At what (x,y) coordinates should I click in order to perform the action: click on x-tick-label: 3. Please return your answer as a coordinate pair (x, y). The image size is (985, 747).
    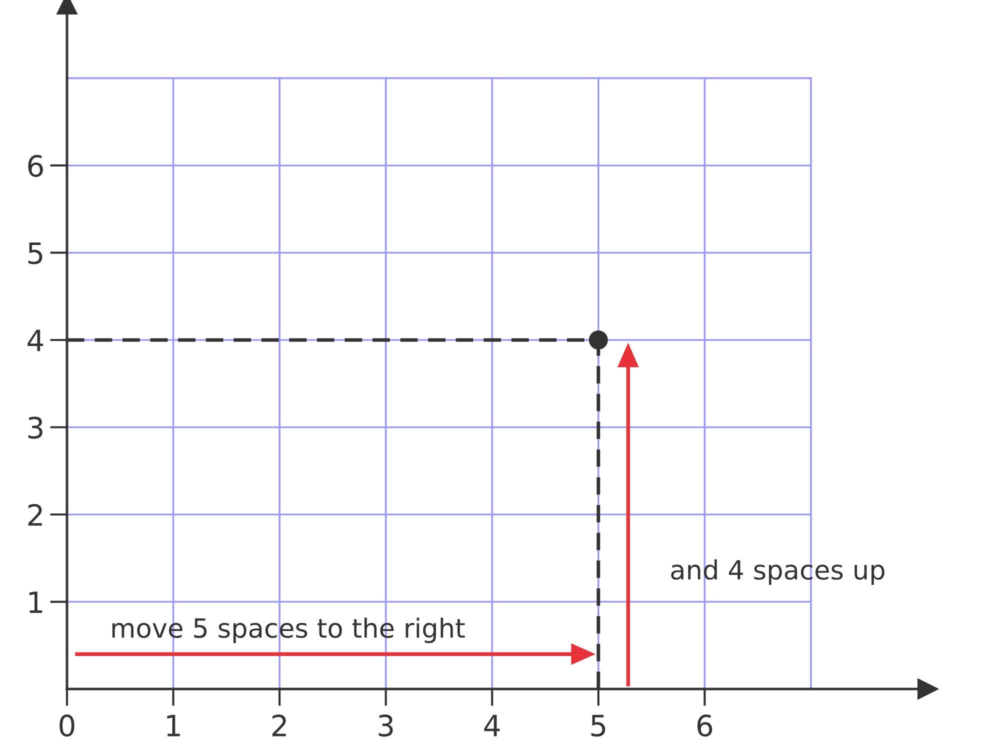
    Looking at the image, I should click on (385, 725).